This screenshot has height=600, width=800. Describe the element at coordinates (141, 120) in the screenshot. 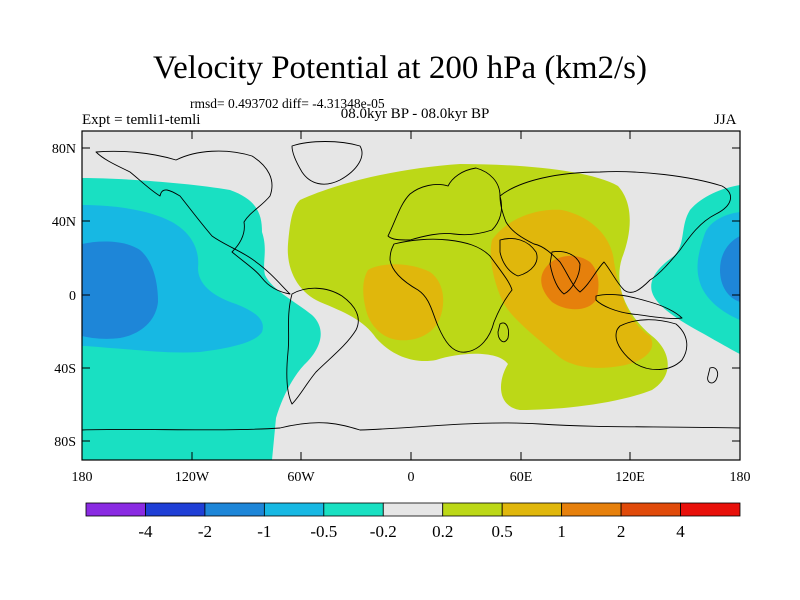

I see `experiment-label: Expt = temli1-temli` at that location.